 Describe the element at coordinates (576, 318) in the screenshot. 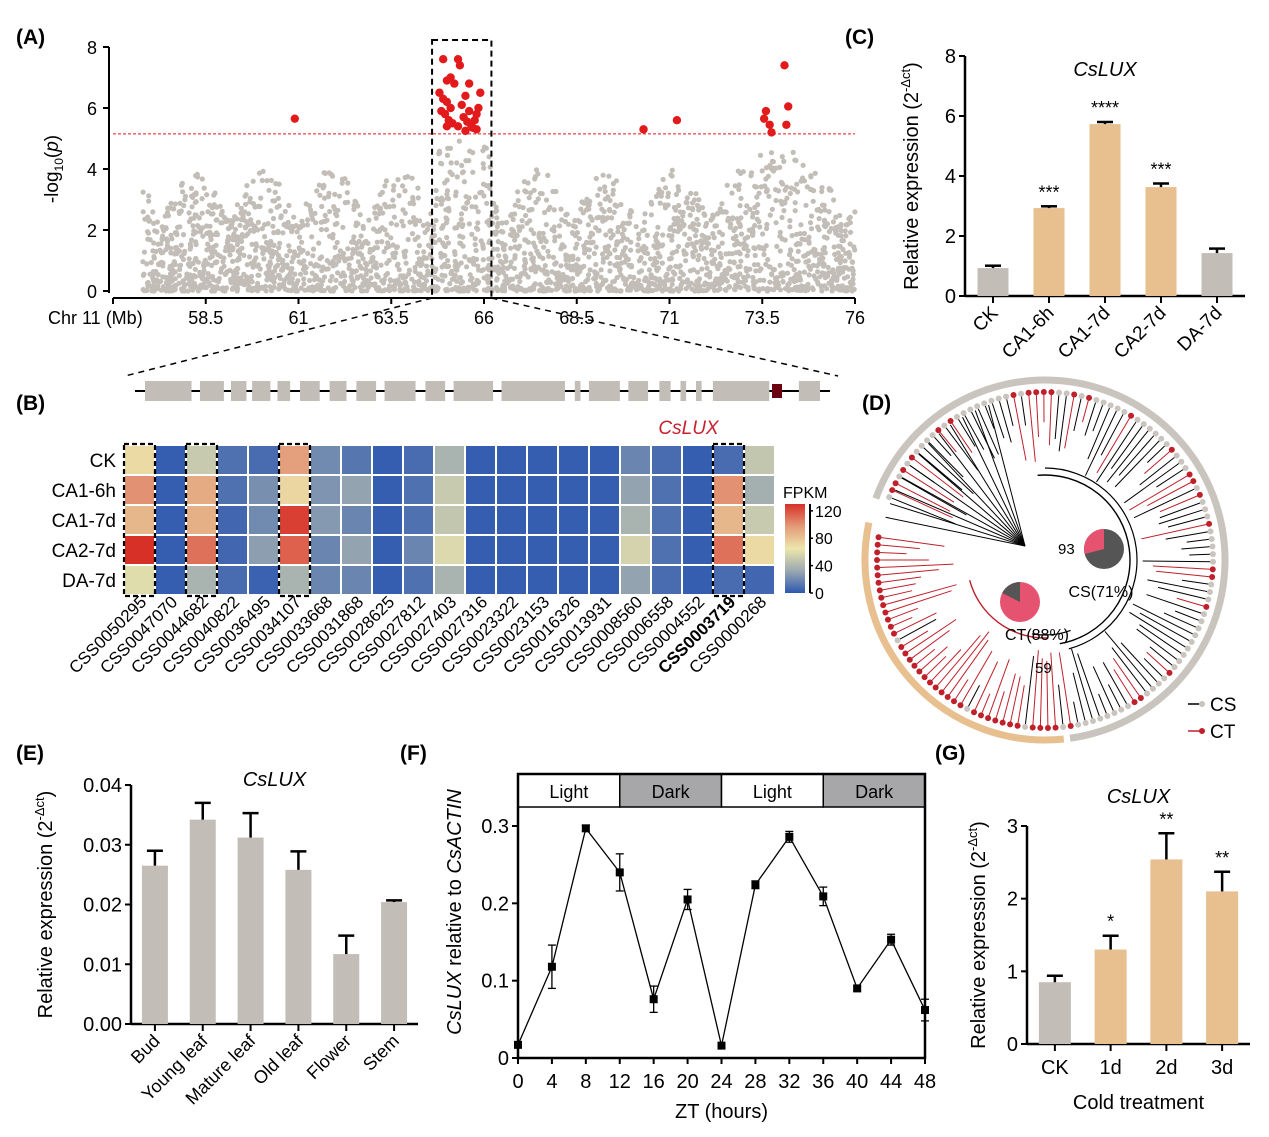

I see `x-tick-label: 68.5` at that location.